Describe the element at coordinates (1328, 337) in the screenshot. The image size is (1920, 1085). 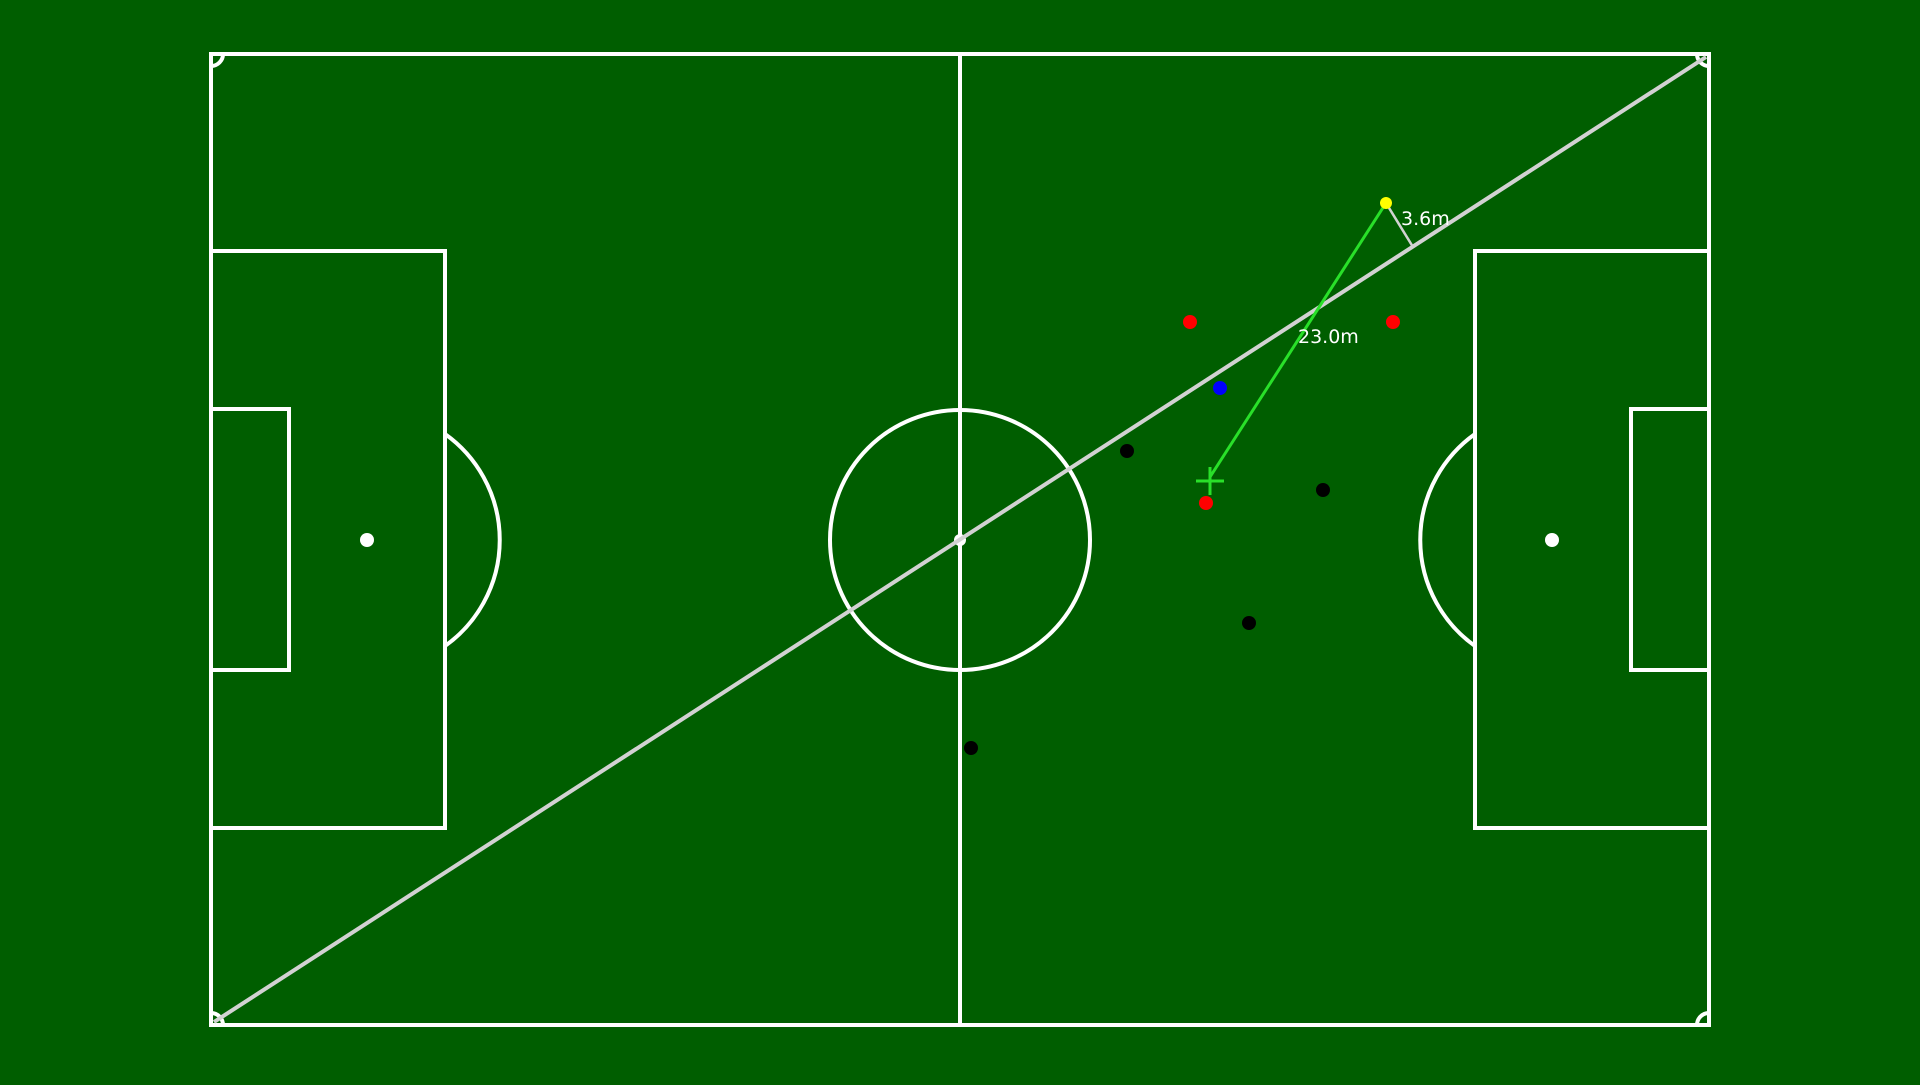
I see `pass-distance-label: 23.0m` at that location.